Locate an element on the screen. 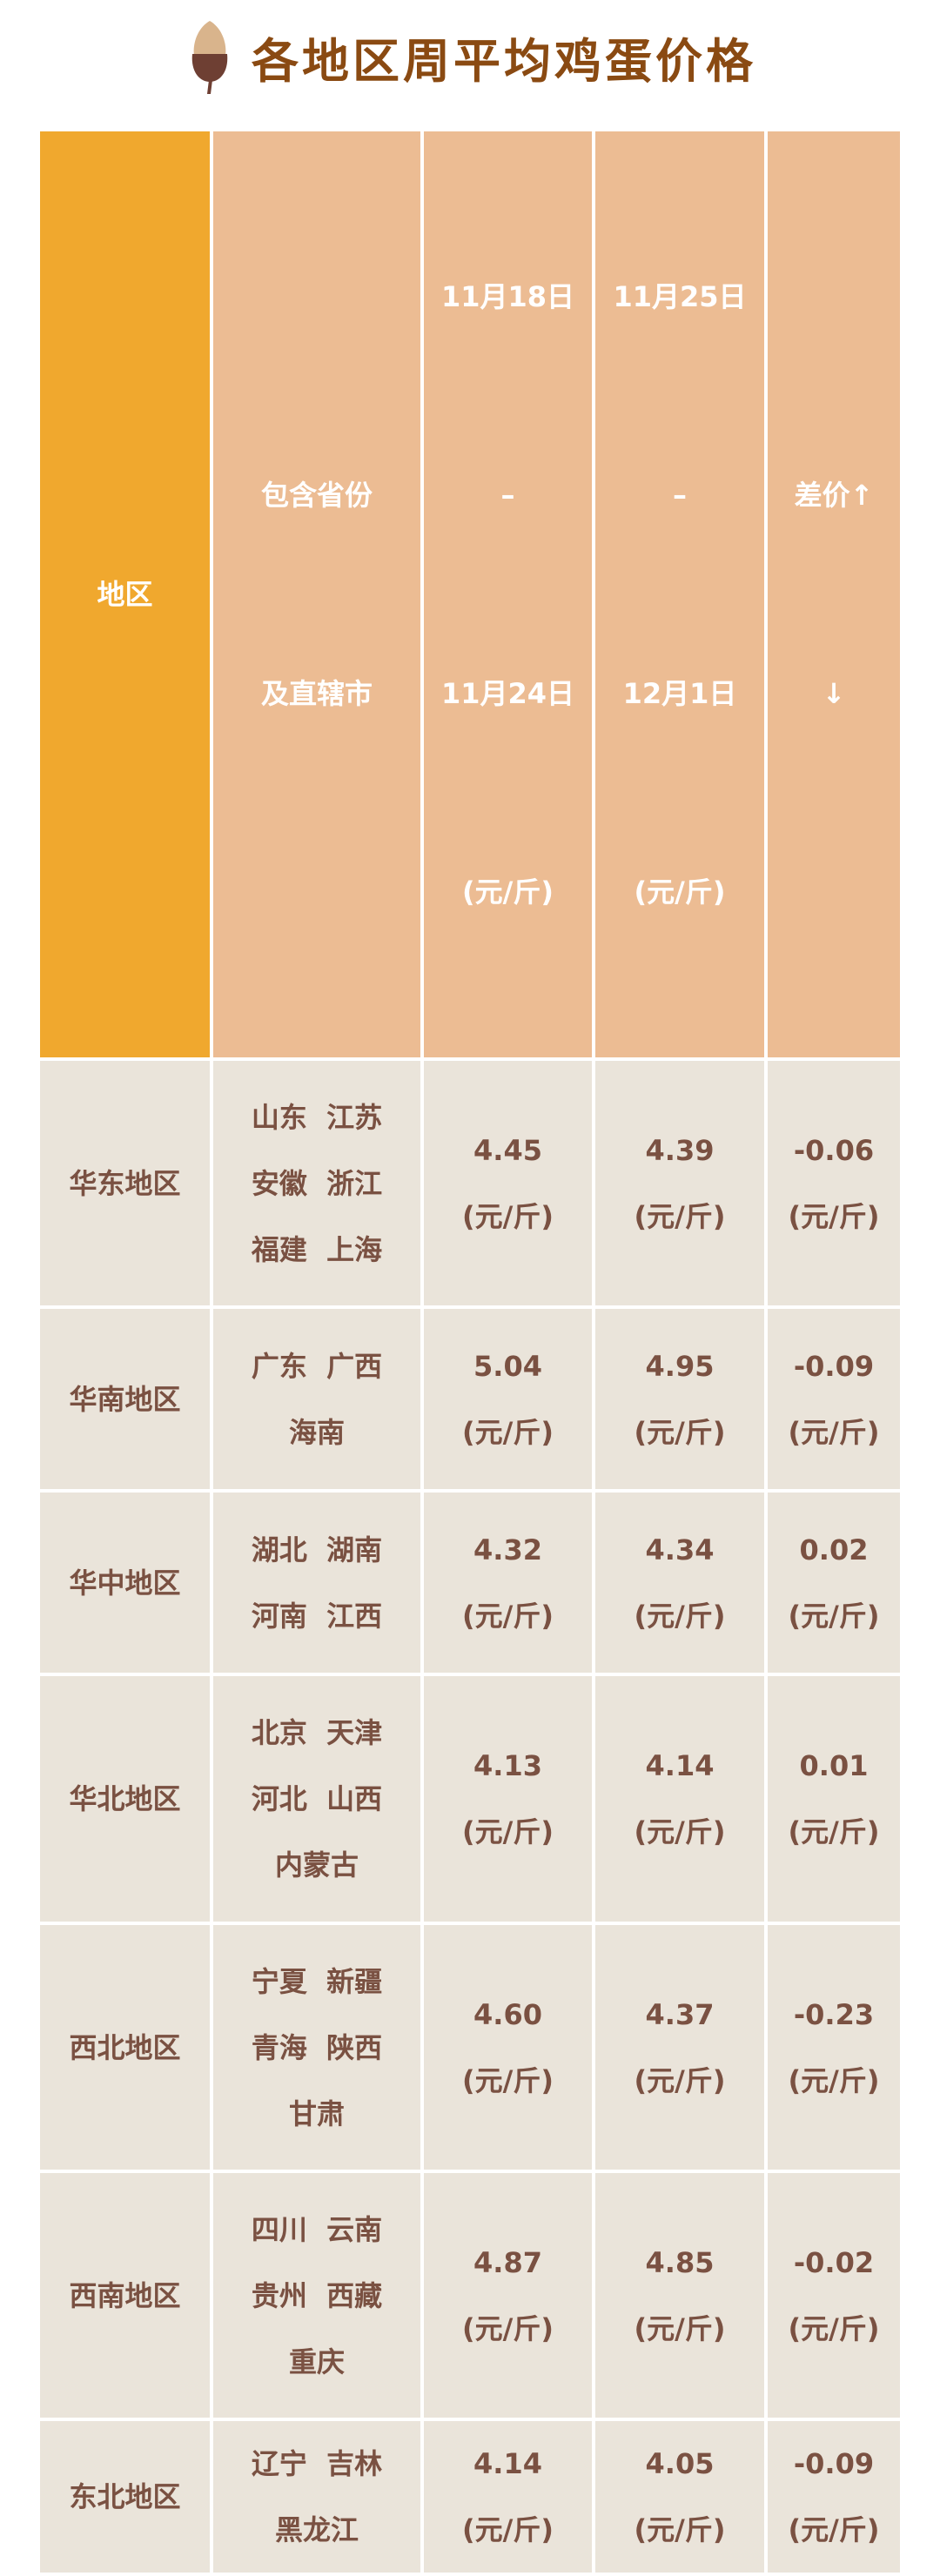 The height and width of the screenshot is (2576, 940). region-cell-text: 华南地区 is located at coordinates (125, 1399).